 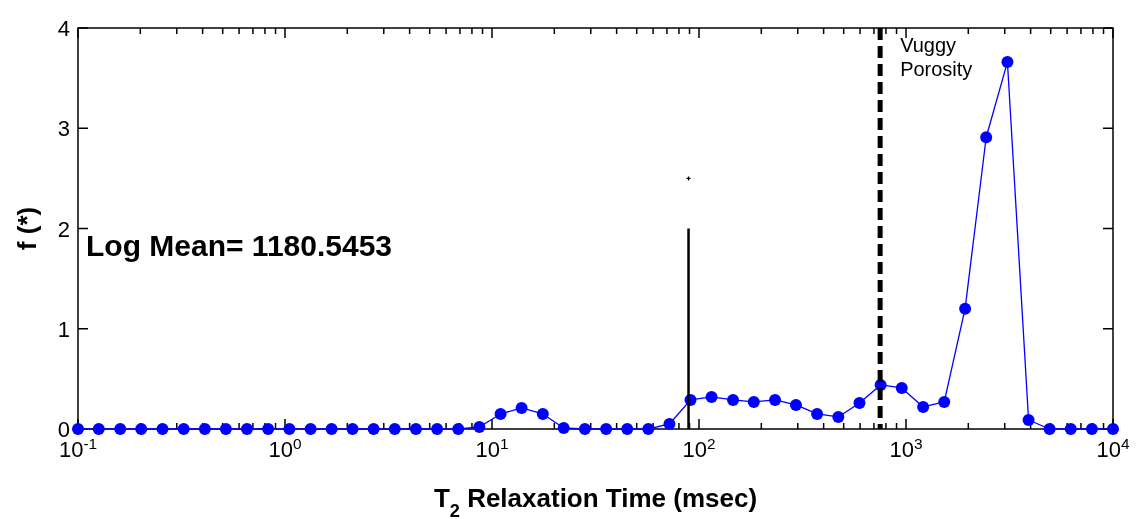 I want to click on x-axis-title: T$_{2}$ Relaxation Time (msec), so click(x=595, y=501).